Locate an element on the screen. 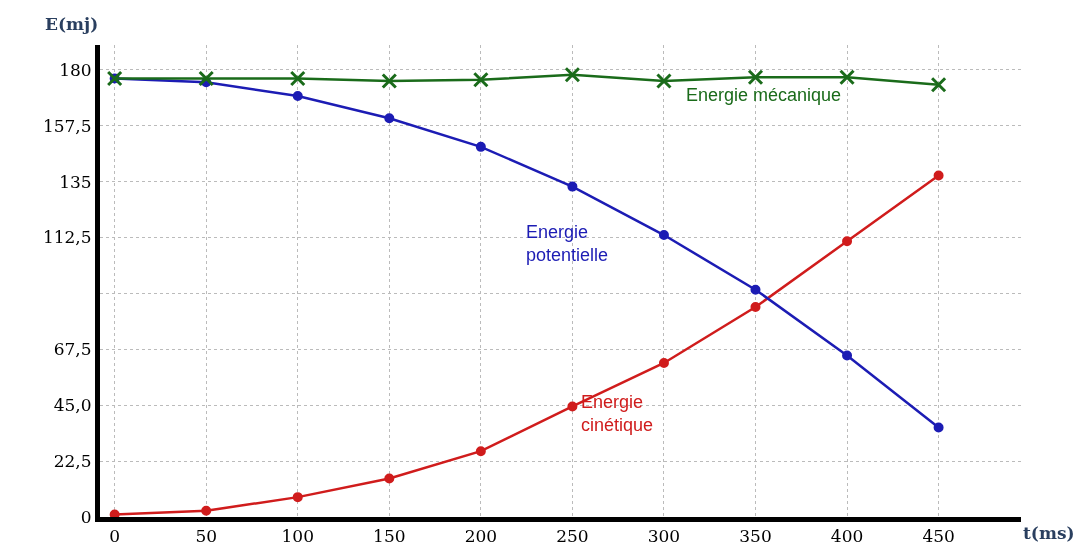 This screenshot has width=1091, height=558. series-label: Energie mécanique is located at coordinates (764, 95).